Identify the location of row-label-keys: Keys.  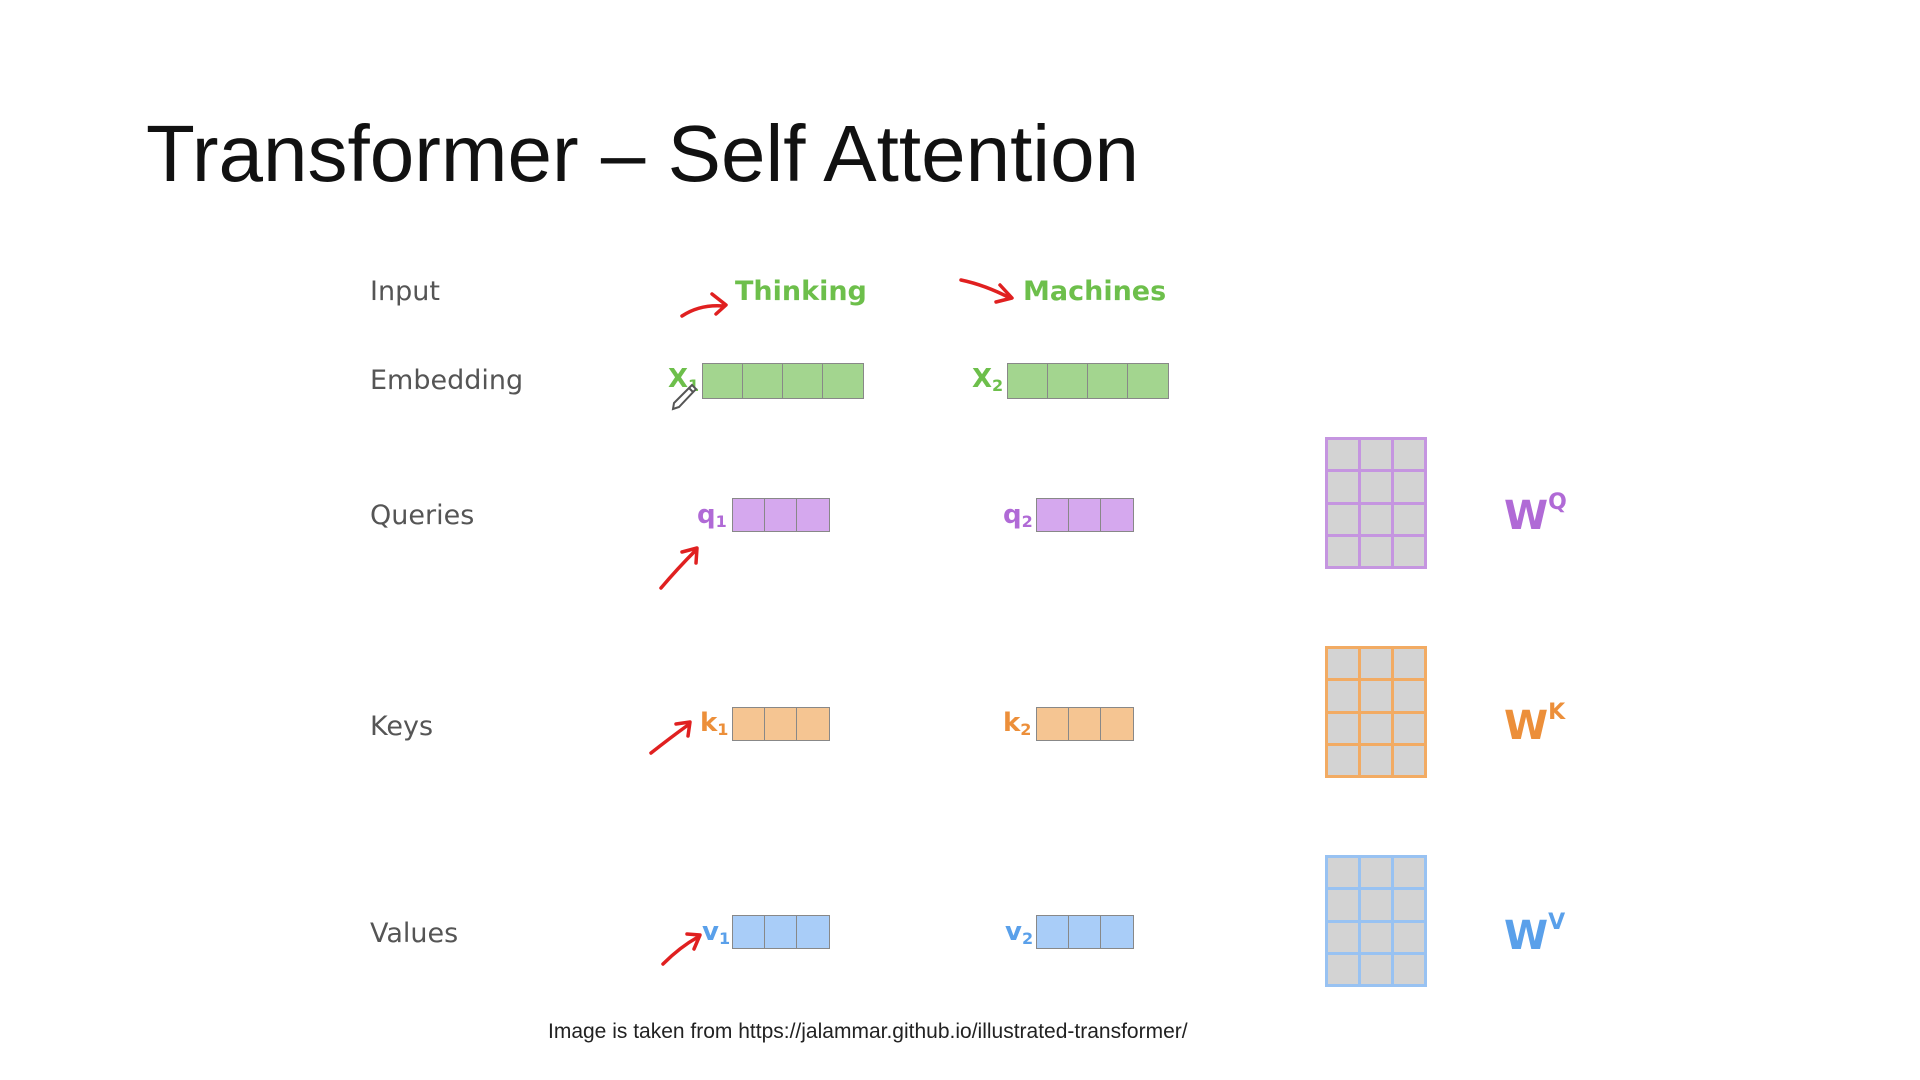
(402, 726).